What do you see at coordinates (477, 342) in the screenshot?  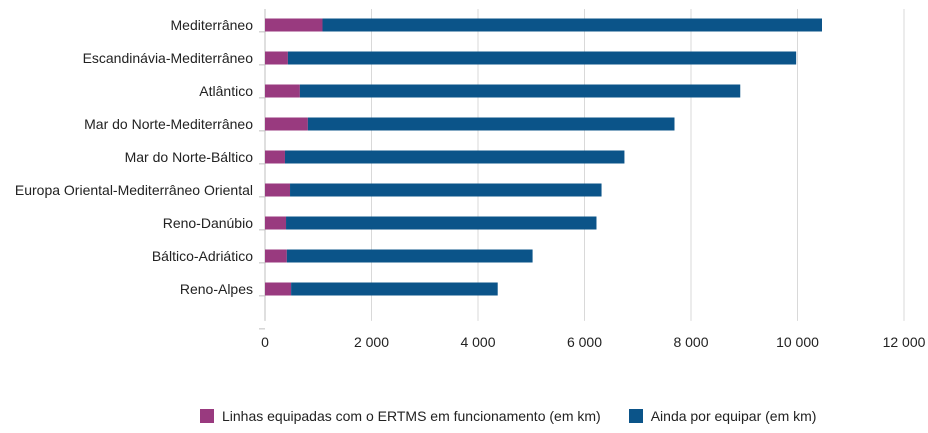 I see `x-tick-label: 4 000` at bounding box center [477, 342].